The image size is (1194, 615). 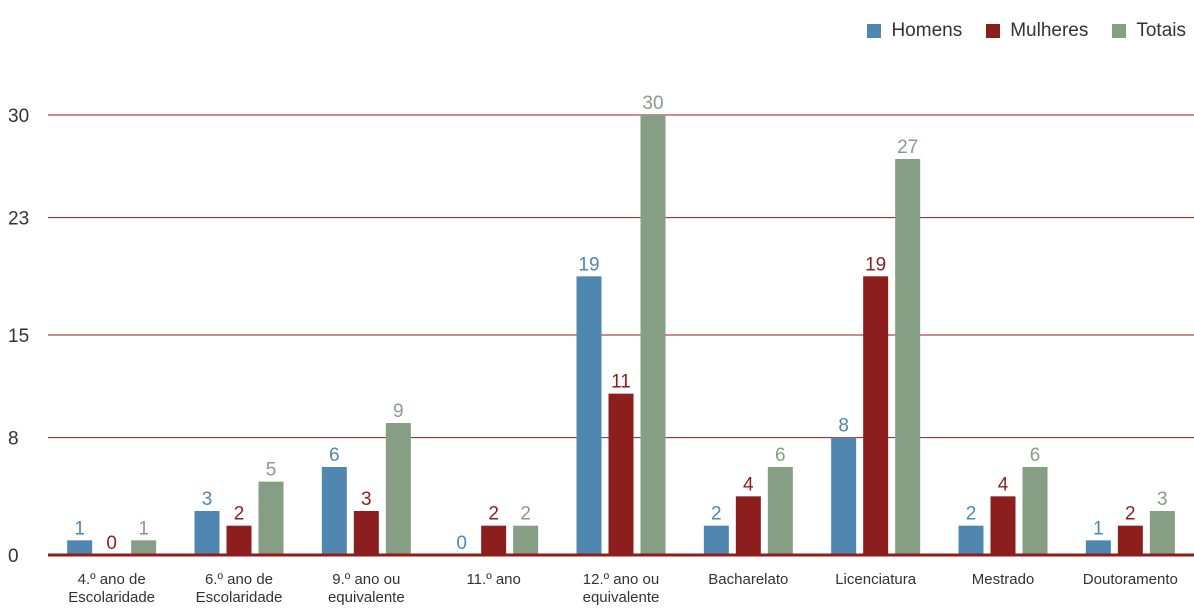 What do you see at coordinates (366, 579) in the screenshot?
I see `x-tick-label-line: 9.º ano ou` at bounding box center [366, 579].